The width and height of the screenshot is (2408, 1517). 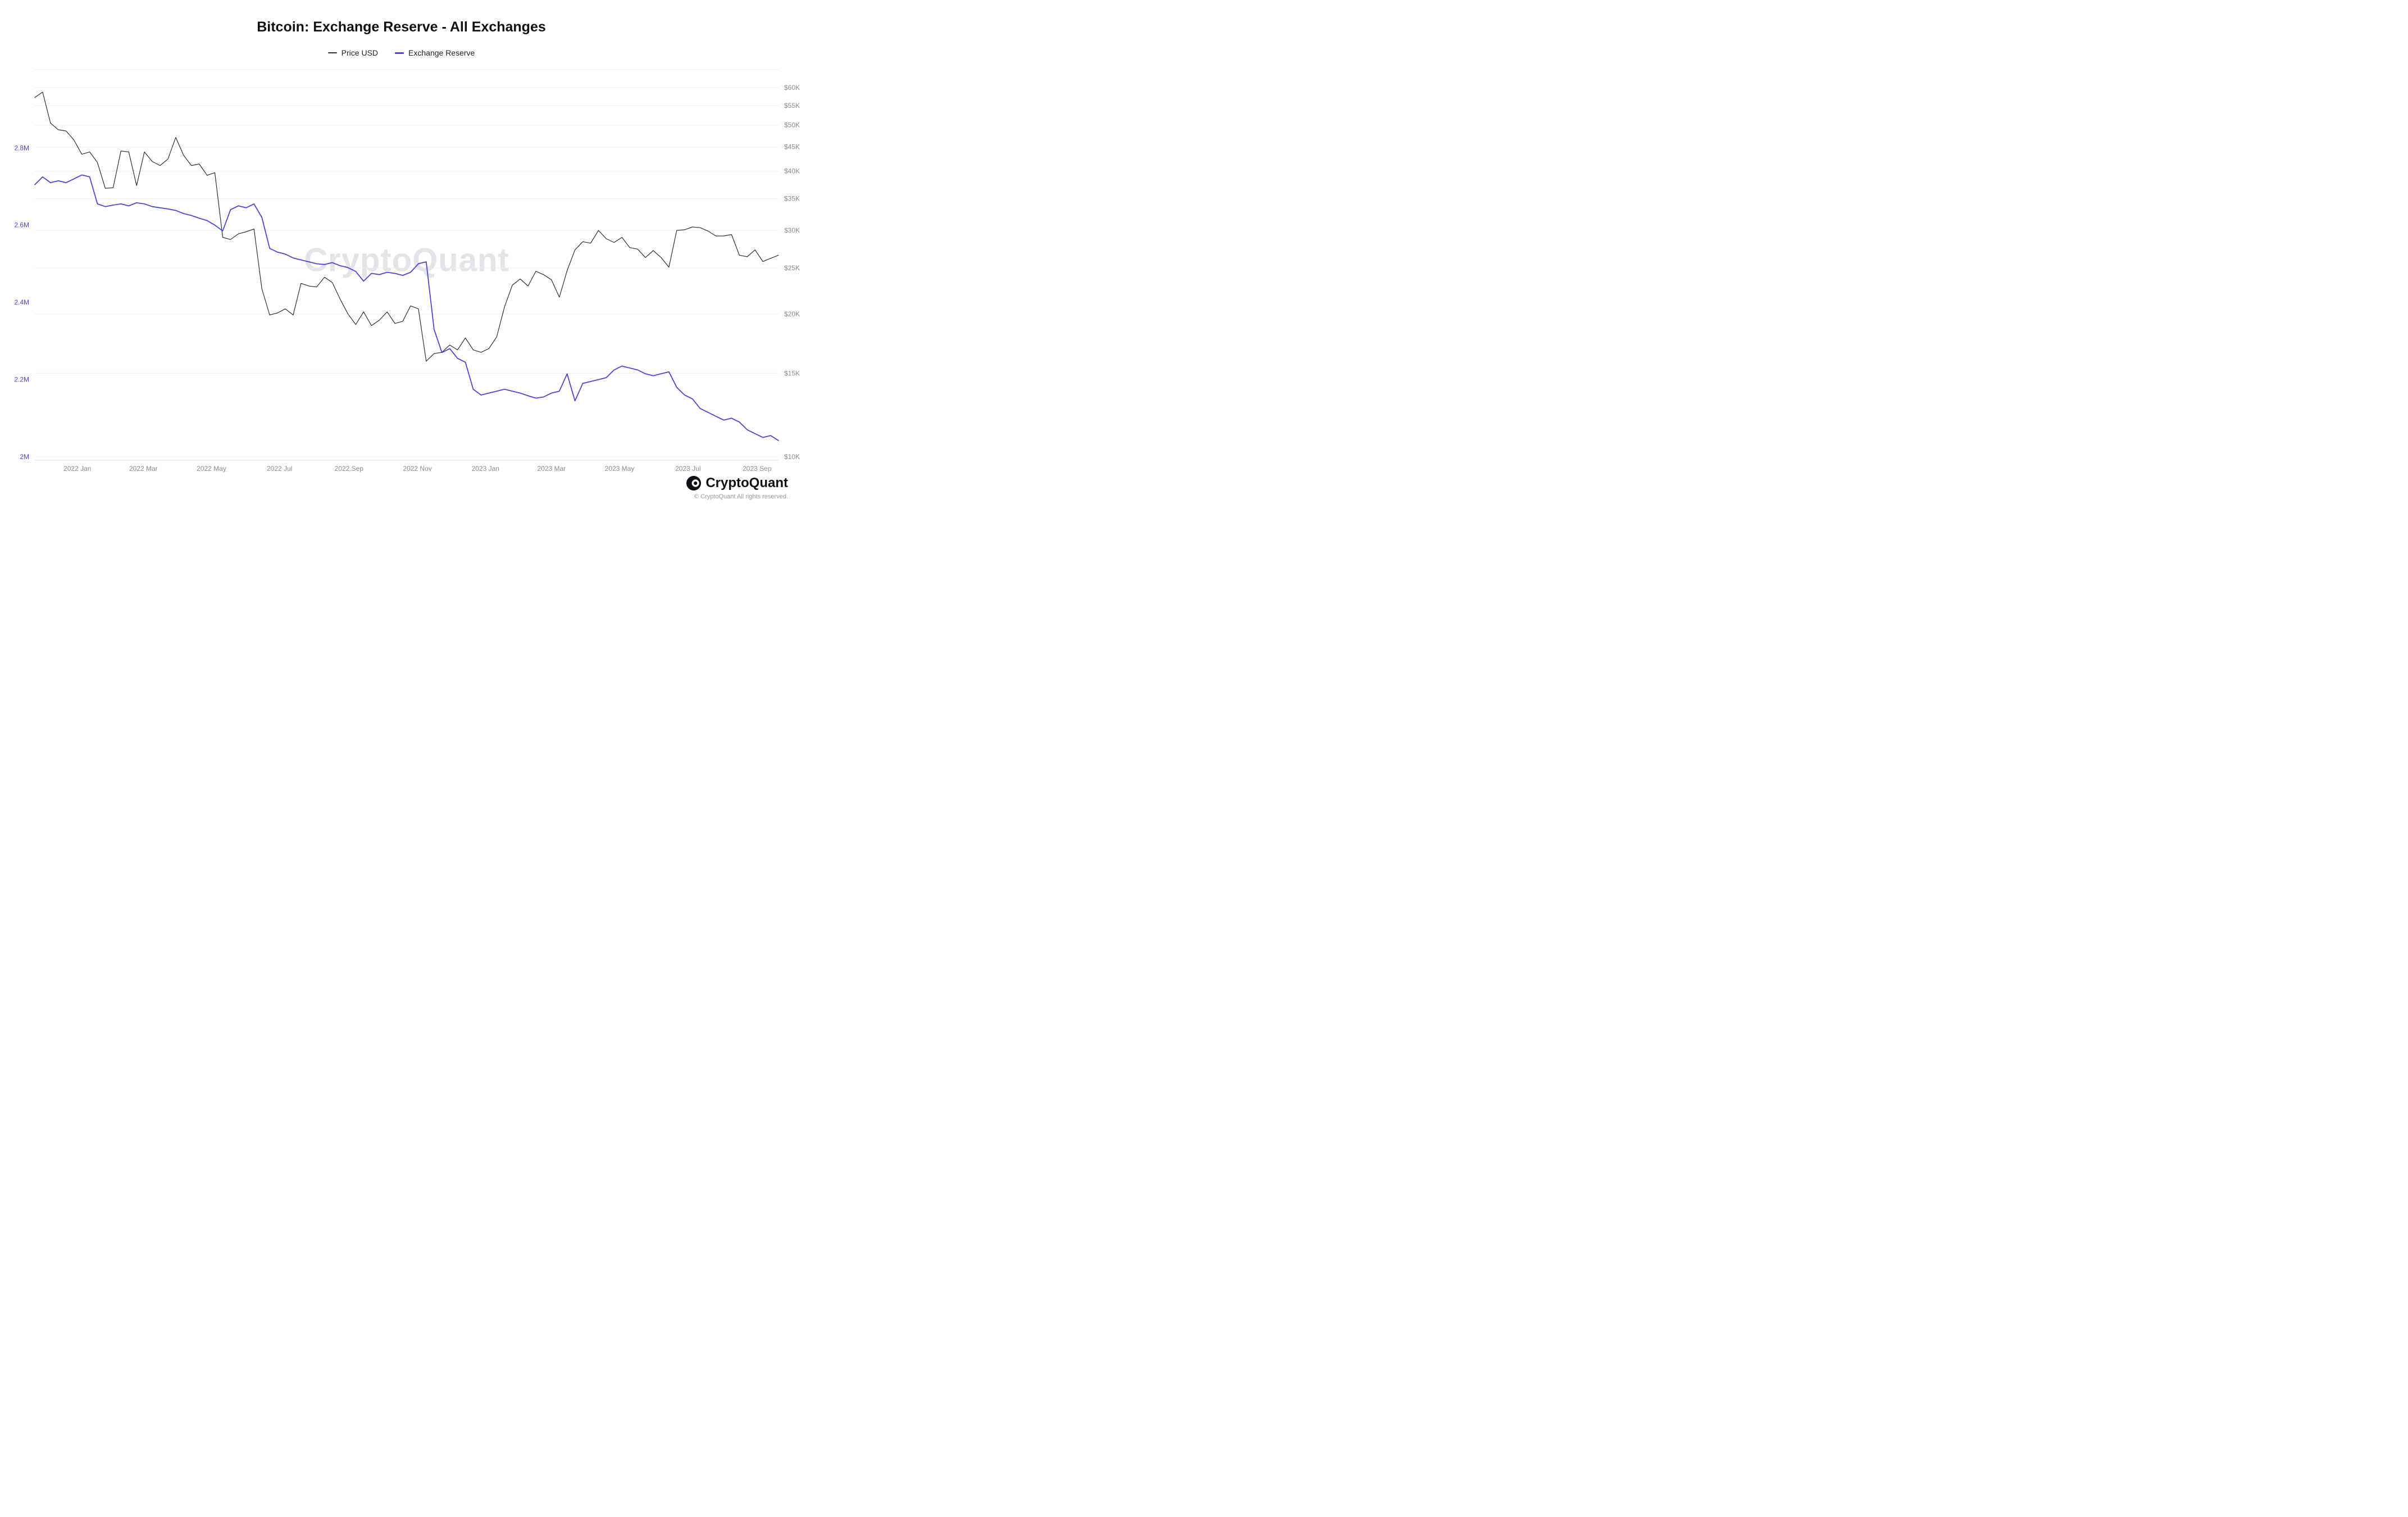 What do you see at coordinates (332, 52) in the screenshot?
I see `price-line-swatch-icon` at bounding box center [332, 52].